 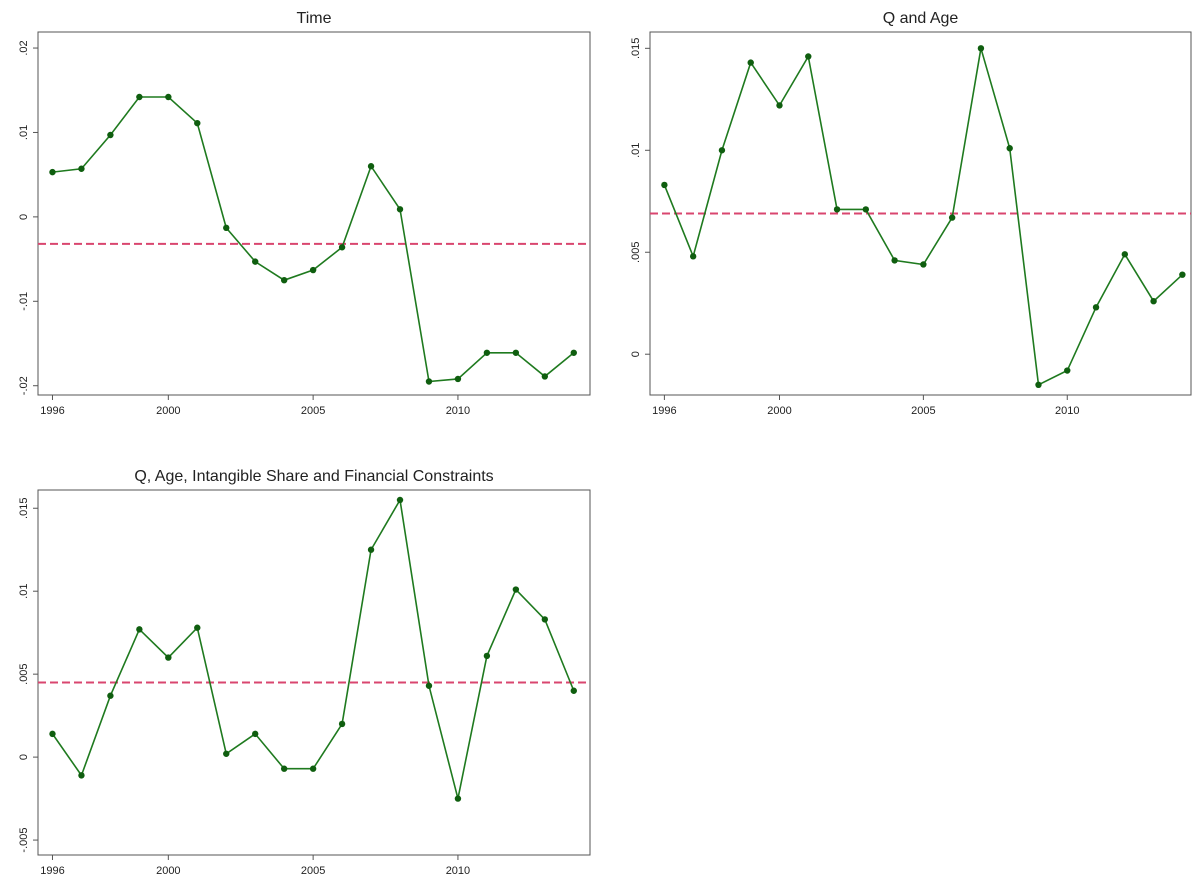 I want to click on chart-title: Q and Age, so click(x=921, y=18).